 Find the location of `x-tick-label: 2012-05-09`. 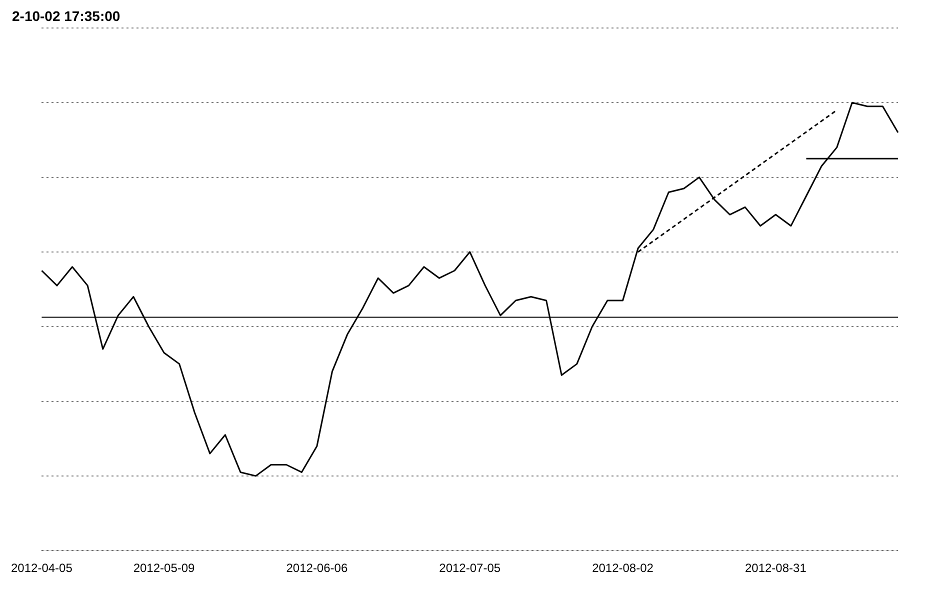

x-tick-label: 2012-05-09 is located at coordinates (164, 568).